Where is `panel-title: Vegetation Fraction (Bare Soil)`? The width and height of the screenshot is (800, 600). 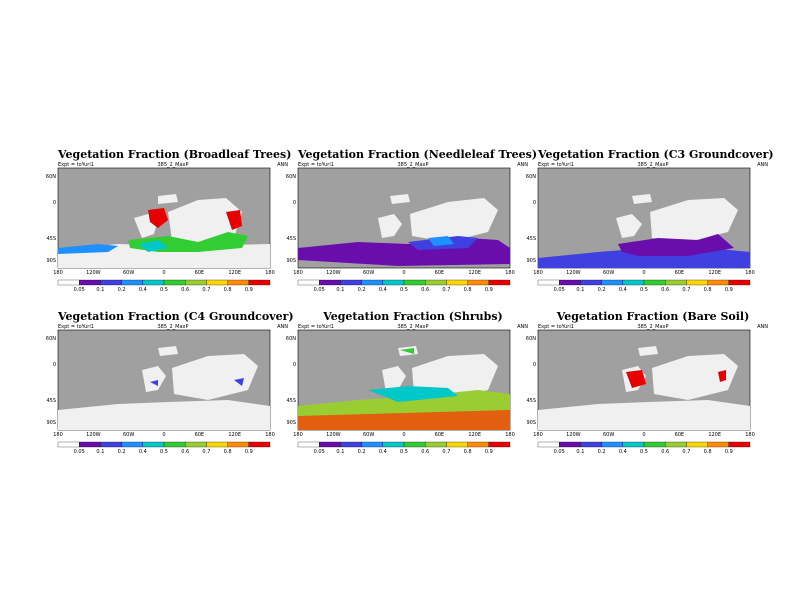 panel-title: Vegetation Fraction (Bare Soil) is located at coordinates (653, 316).